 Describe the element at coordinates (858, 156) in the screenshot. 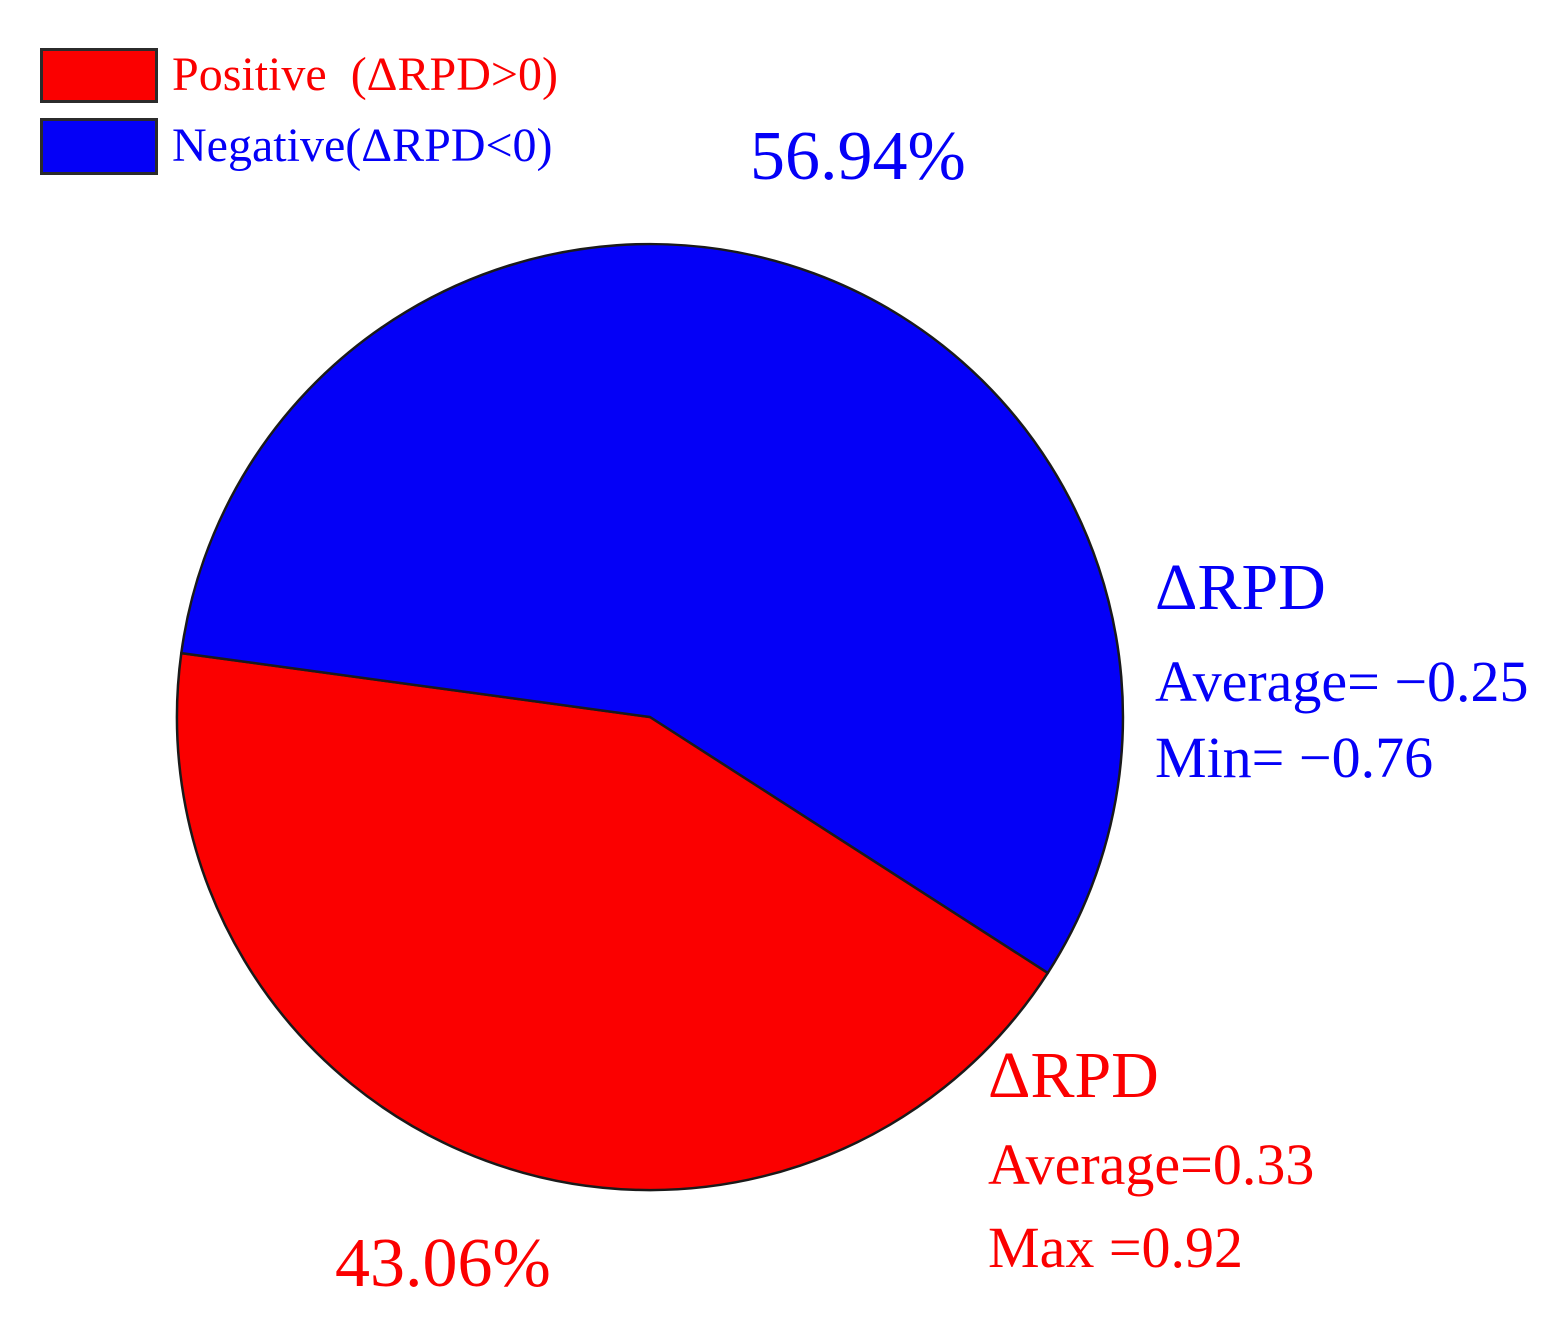

I see `slice-percentage-negative: 56.94%` at that location.